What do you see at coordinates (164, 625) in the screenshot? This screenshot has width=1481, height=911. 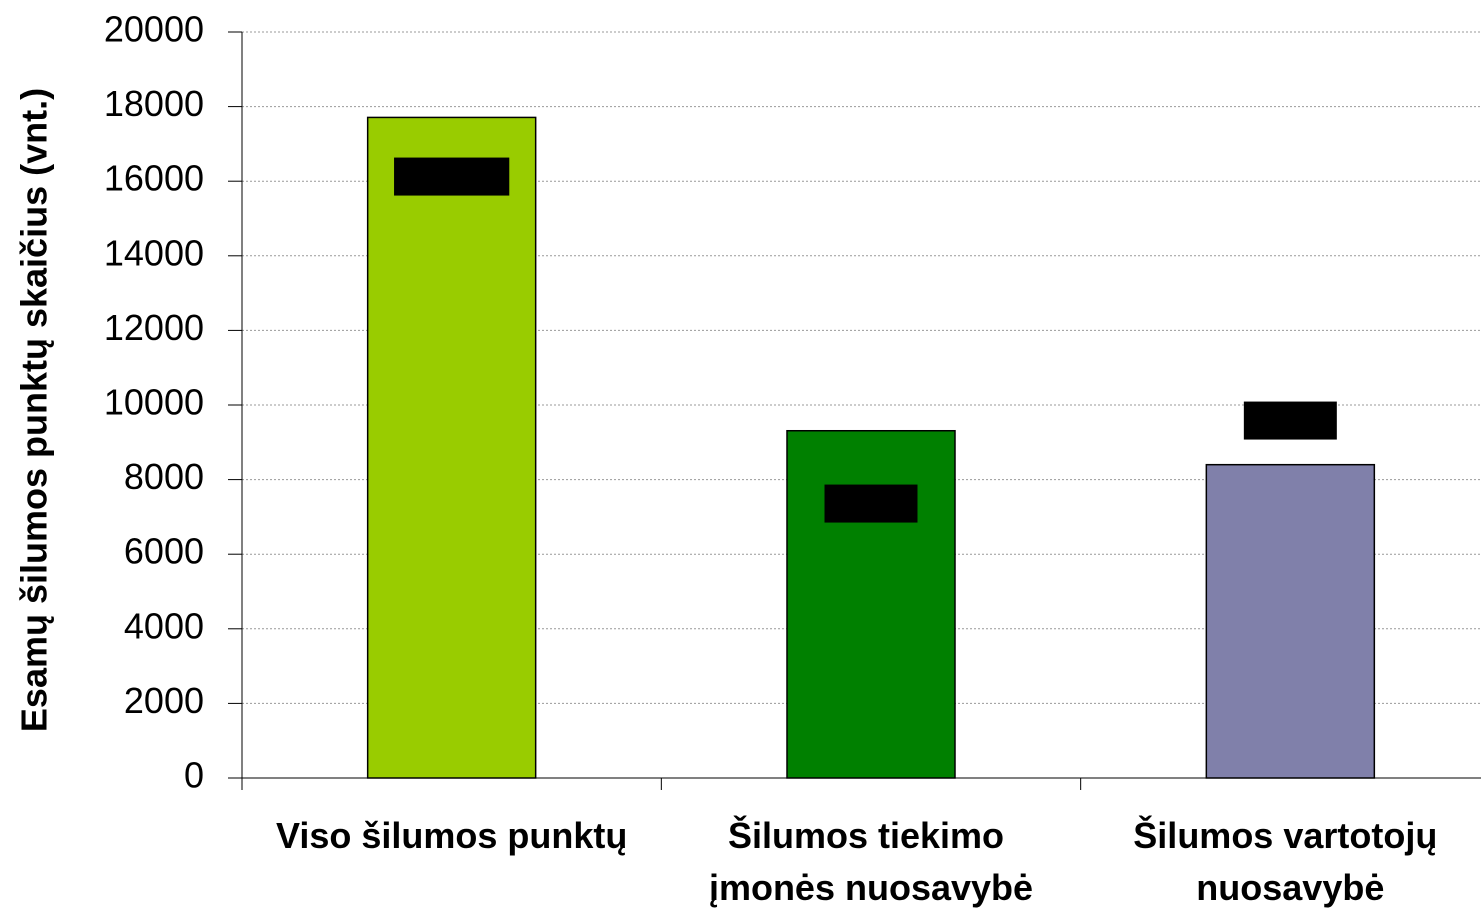 I see `y-tick-label: 4000` at bounding box center [164, 625].